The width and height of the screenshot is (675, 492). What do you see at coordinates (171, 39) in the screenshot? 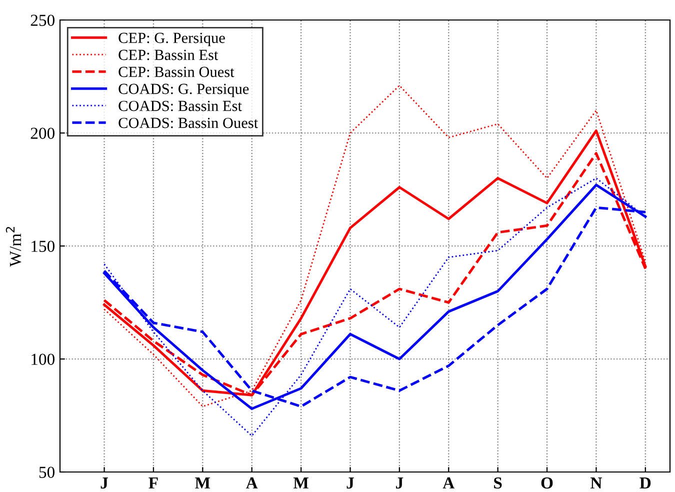
I see `legend-label: CEP: G. Persique` at bounding box center [171, 39].